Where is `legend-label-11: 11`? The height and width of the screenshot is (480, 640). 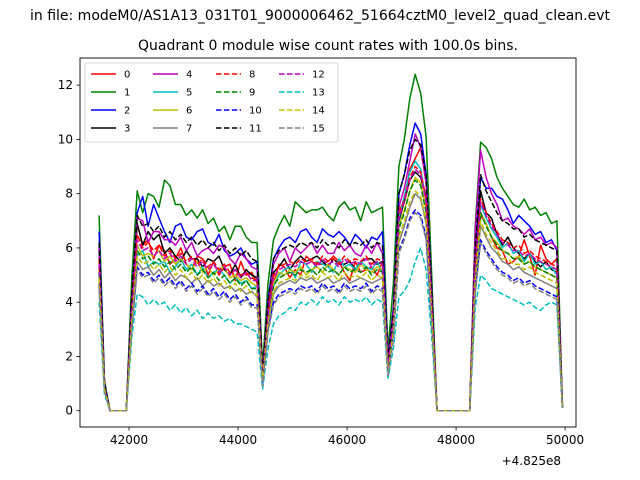 legend-label-11: 11 is located at coordinates (255, 129).